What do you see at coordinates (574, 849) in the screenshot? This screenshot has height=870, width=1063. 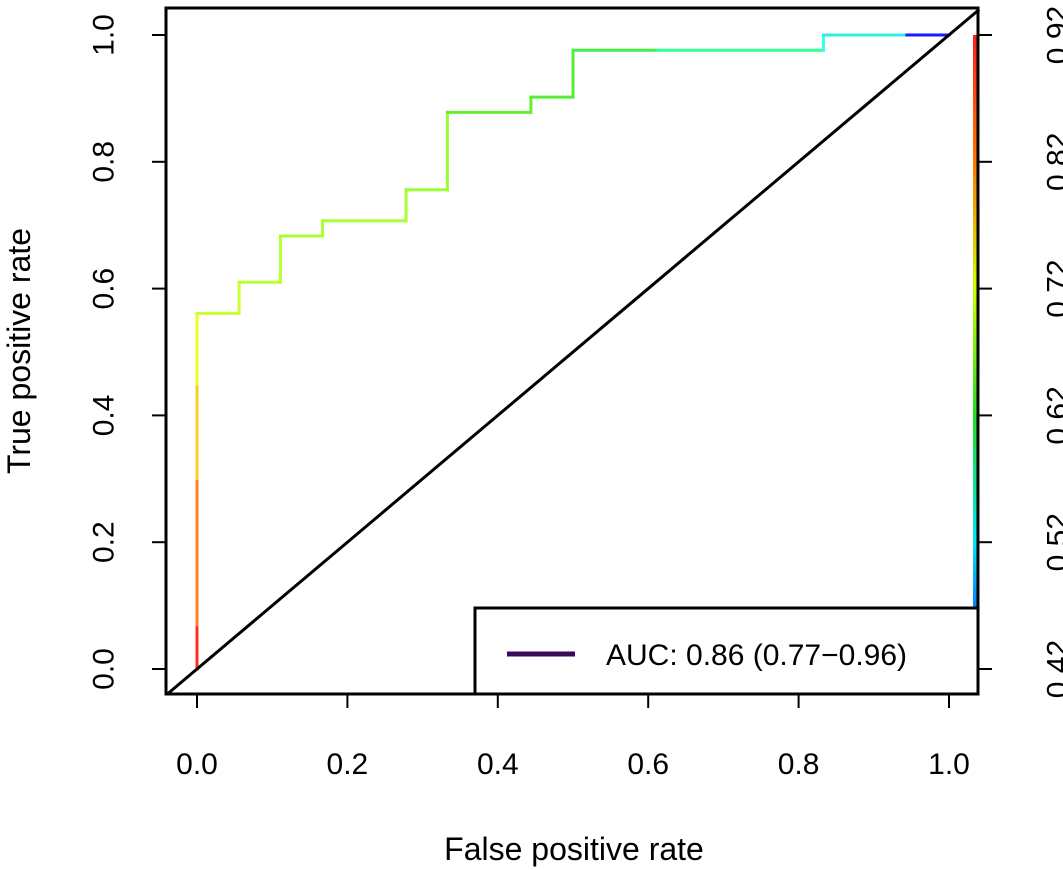 I see `x-axis-title: False positive rate` at bounding box center [574, 849].